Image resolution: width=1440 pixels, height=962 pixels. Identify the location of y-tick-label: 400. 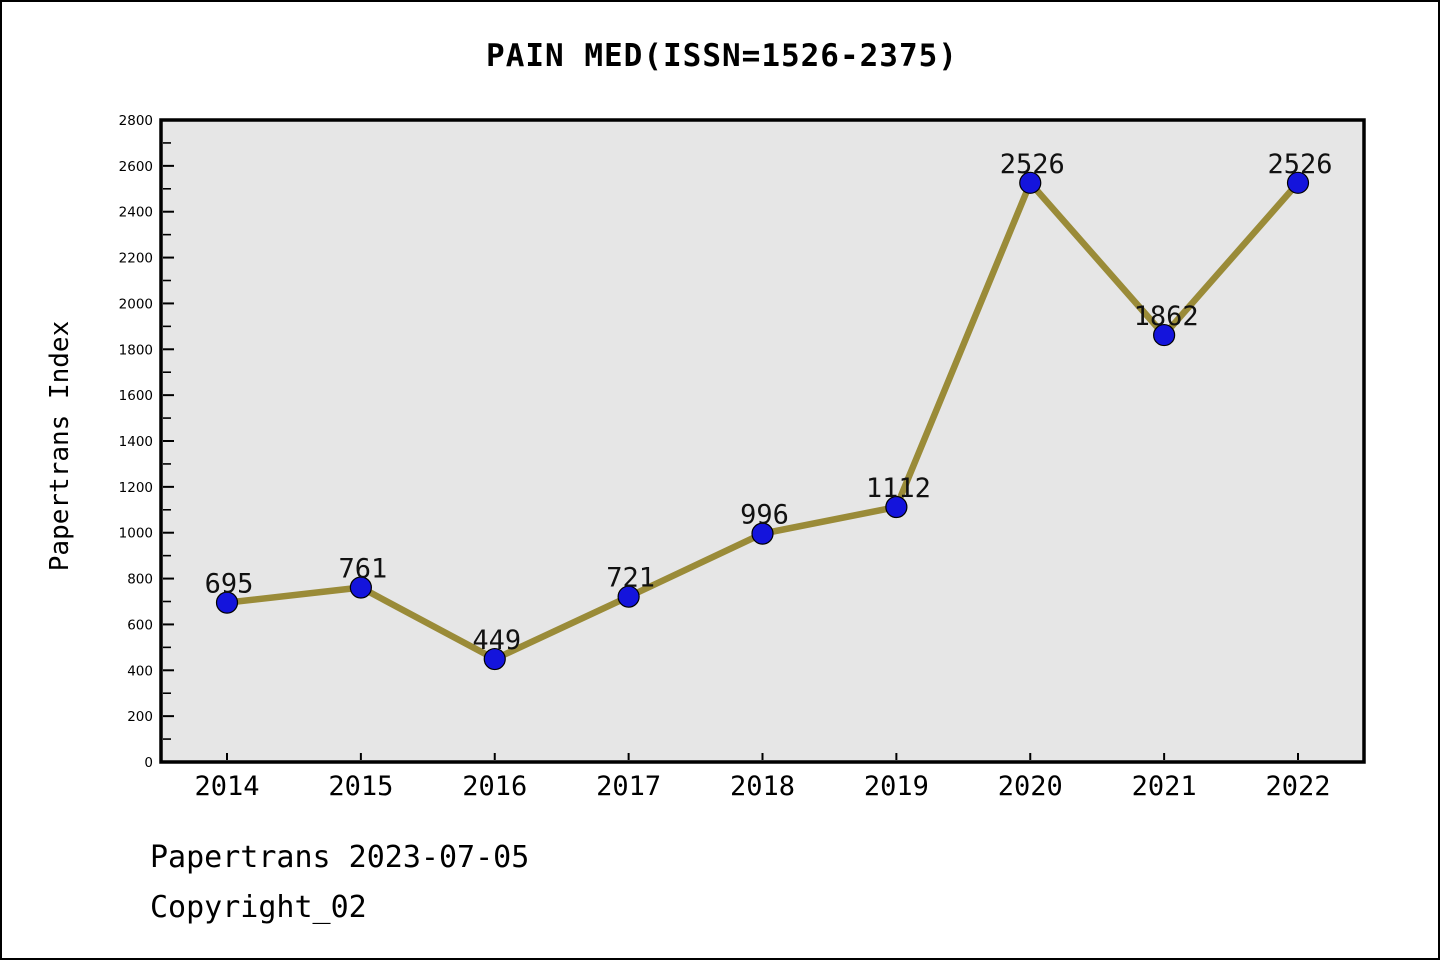
(140, 671).